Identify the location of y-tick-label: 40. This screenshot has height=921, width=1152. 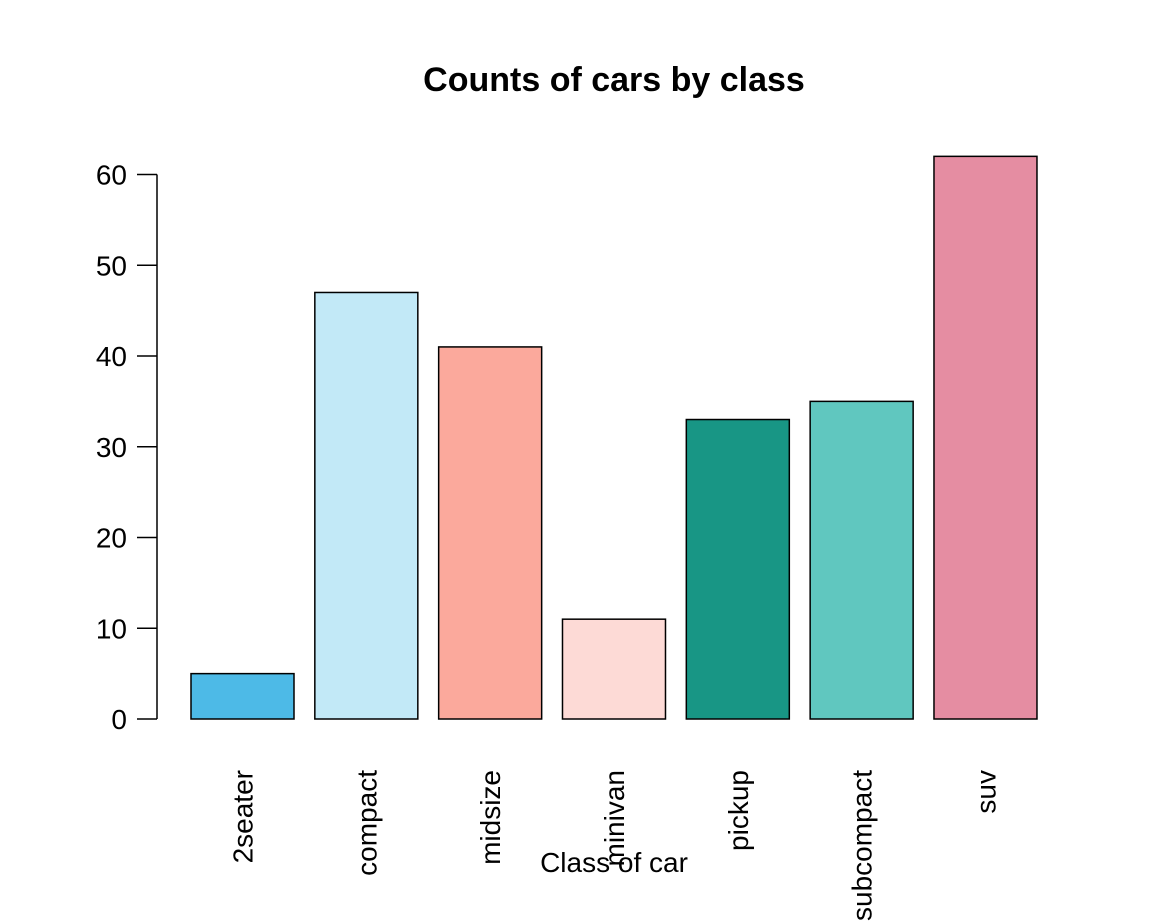
(111, 356).